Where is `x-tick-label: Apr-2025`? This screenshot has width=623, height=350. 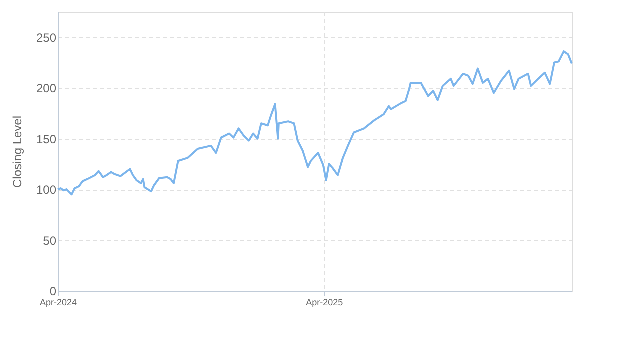
x-tick-label: Apr-2025 is located at coordinates (325, 303).